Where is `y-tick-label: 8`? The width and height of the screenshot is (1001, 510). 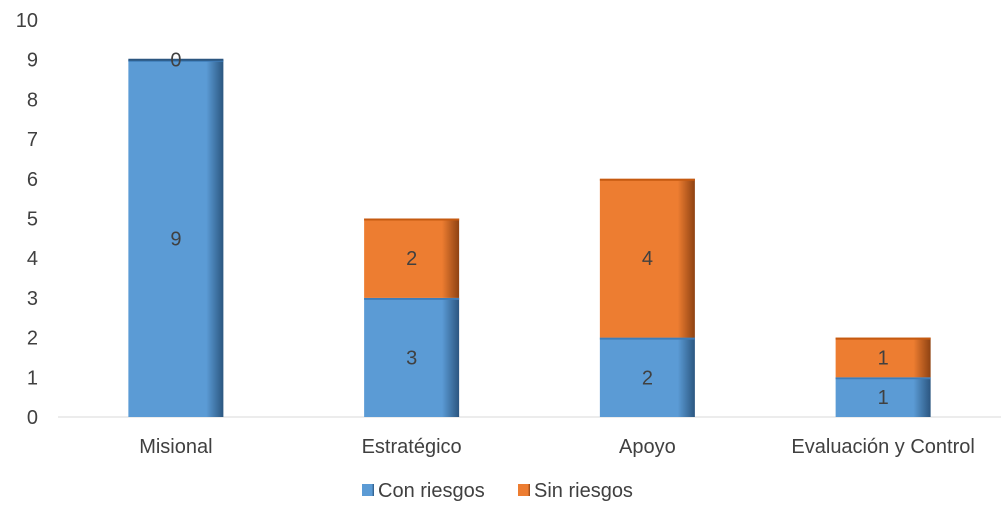 y-tick-label: 8 is located at coordinates (32, 100).